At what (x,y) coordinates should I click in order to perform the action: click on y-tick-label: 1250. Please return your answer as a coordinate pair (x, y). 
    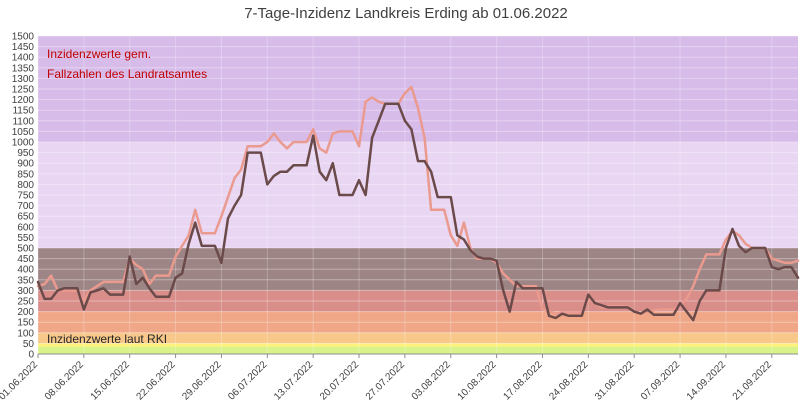
    Looking at the image, I should click on (23, 90).